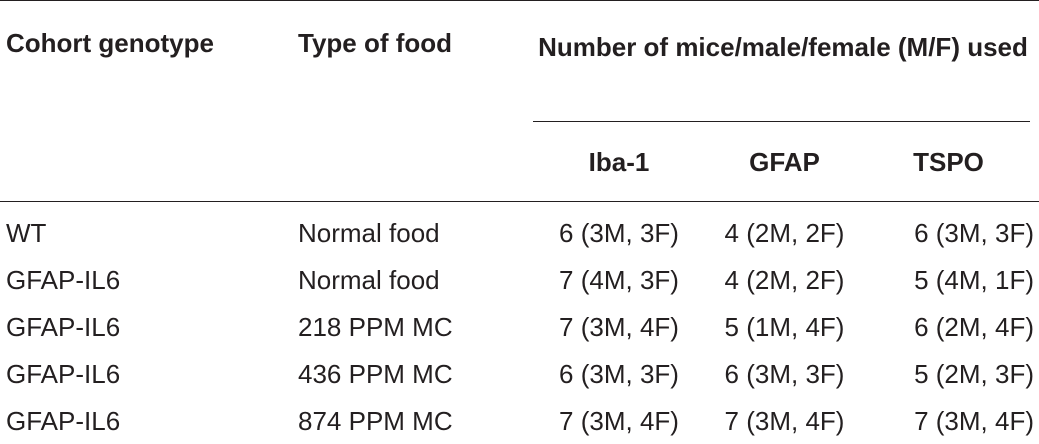  Describe the element at coordinates (784, 374) in the screenshot. I see `cell-gfap: 6 (3M, 3F)` at that location.